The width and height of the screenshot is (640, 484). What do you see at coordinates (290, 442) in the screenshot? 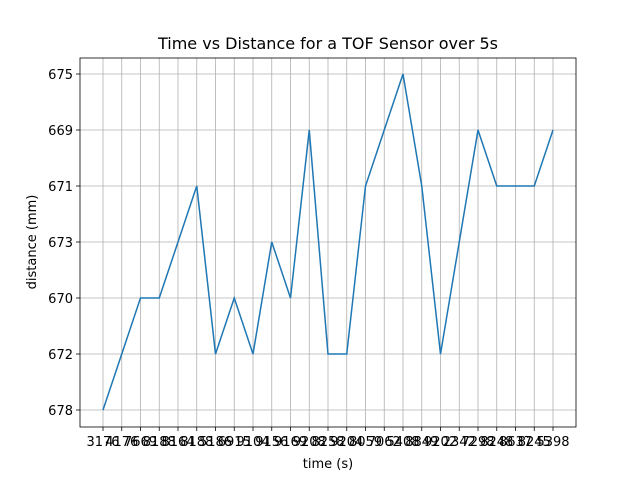
I see `x-tick-label: 9169` at bounding box center [290, 442].